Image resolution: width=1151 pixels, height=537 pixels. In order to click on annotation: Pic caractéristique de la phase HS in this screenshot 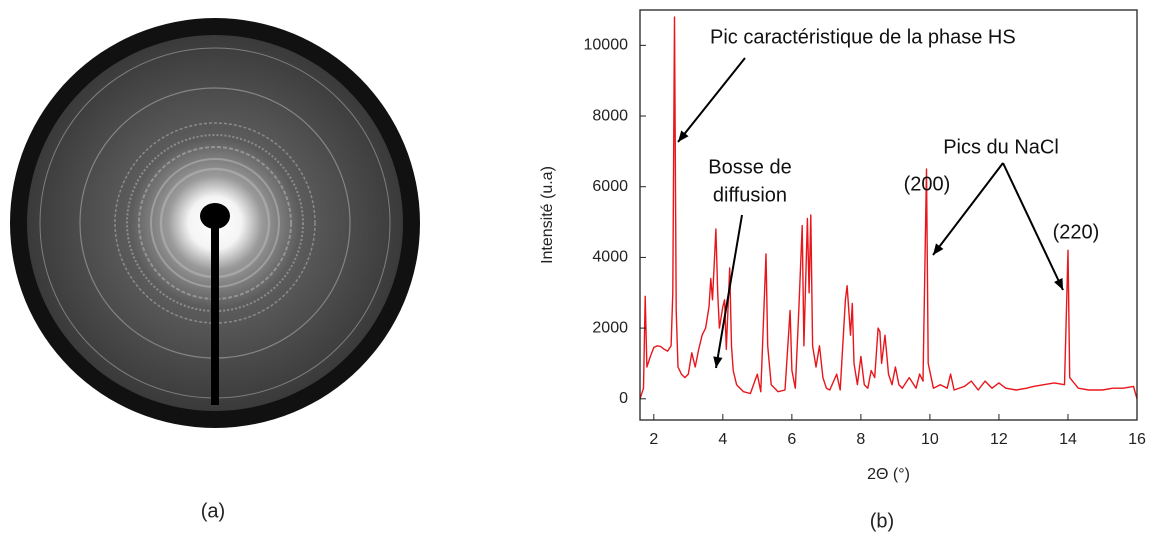, I will do `click(863, 37)`.